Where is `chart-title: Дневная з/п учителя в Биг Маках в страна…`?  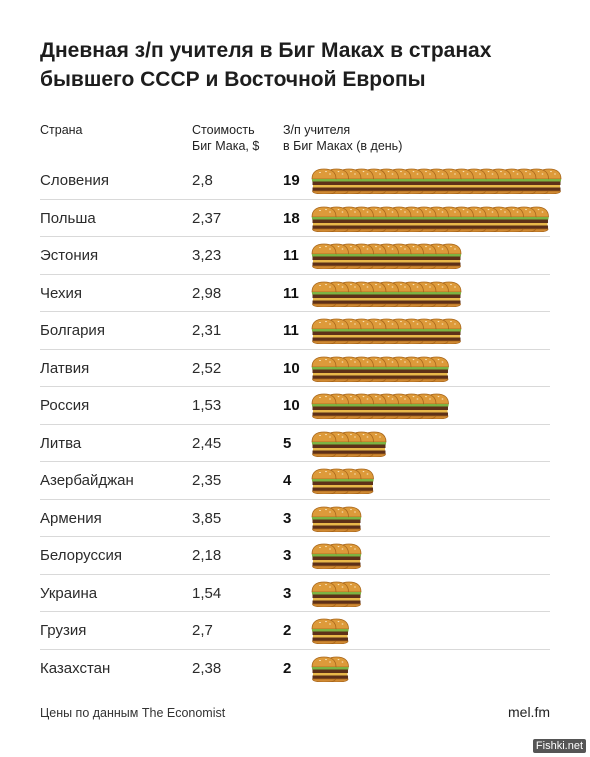
chart-title: Дневная з/п учителя в Биг Маках в страна… is located at coordinates (266, 65).